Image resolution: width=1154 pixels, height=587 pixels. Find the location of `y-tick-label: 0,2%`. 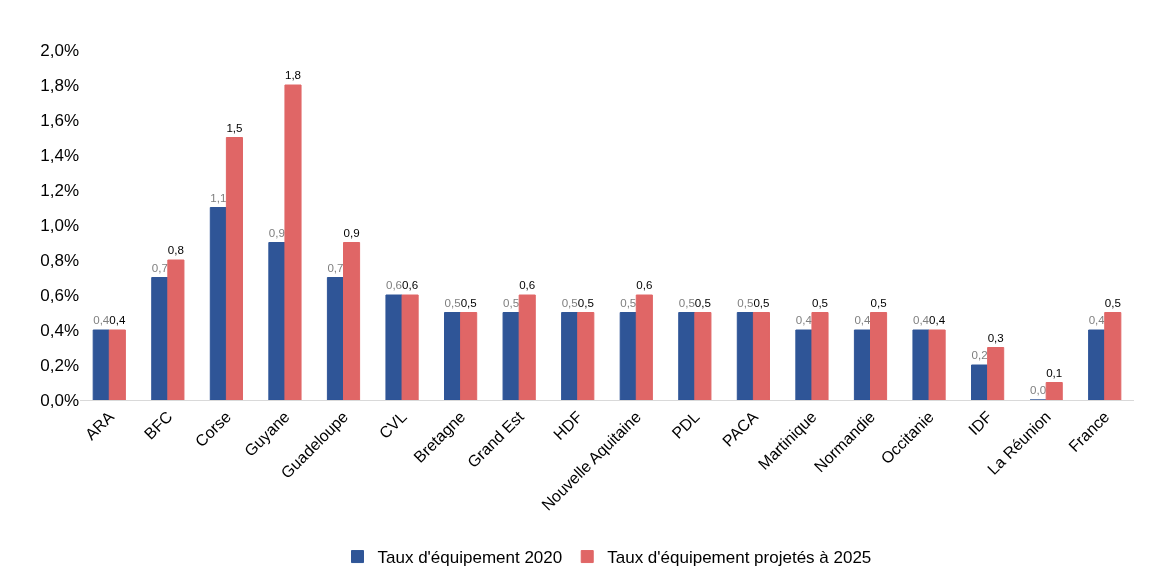

y-tick-label: 0,2% is located at coordinates (59, 365).